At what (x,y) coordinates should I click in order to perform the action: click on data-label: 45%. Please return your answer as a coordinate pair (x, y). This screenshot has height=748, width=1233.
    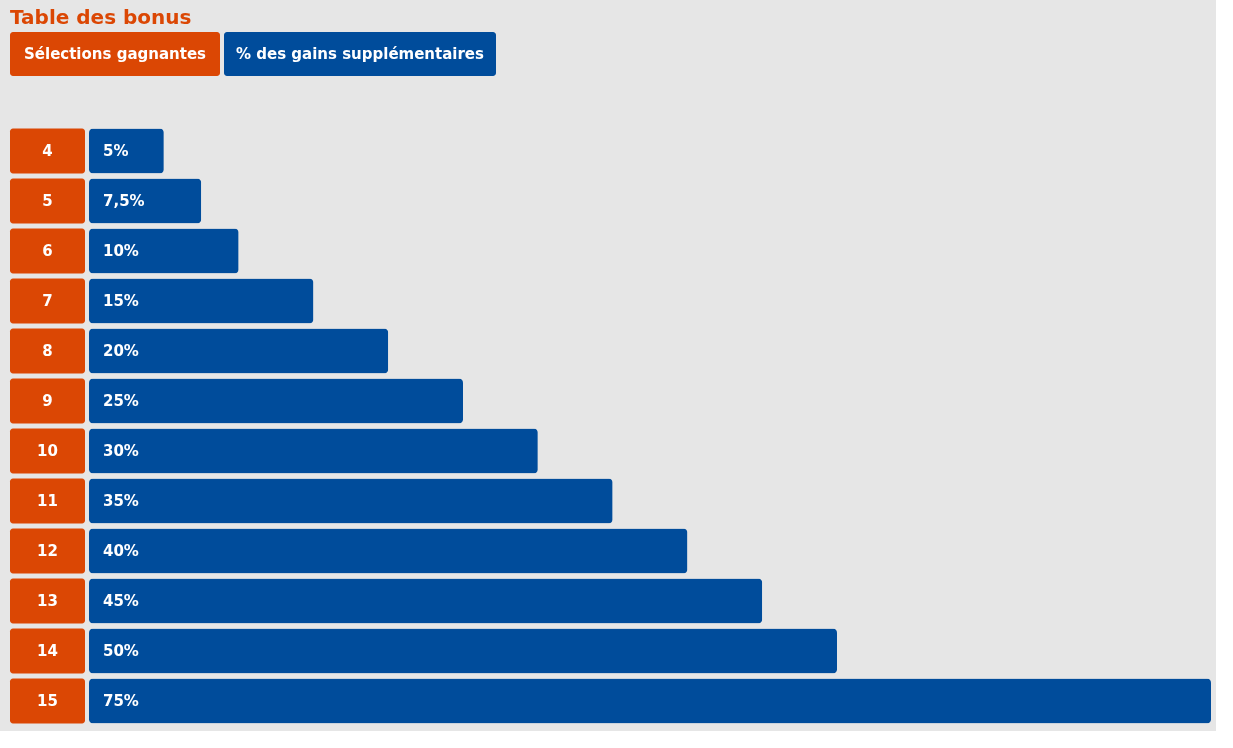
    Looking at the image, I should click on (121, 601).